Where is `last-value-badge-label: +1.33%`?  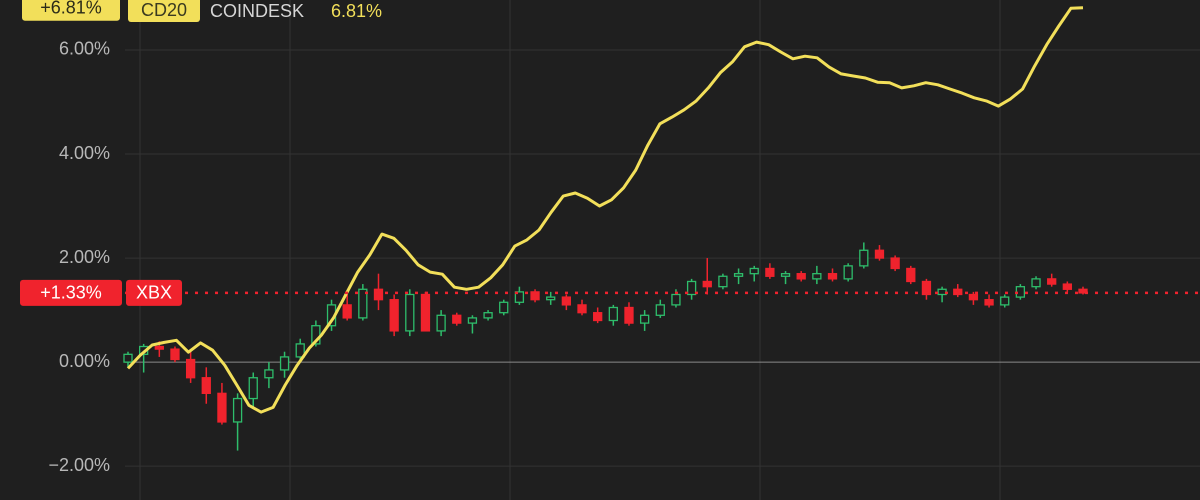 last-value-badge-label: +1.33% is located at coordinates (71, 293).